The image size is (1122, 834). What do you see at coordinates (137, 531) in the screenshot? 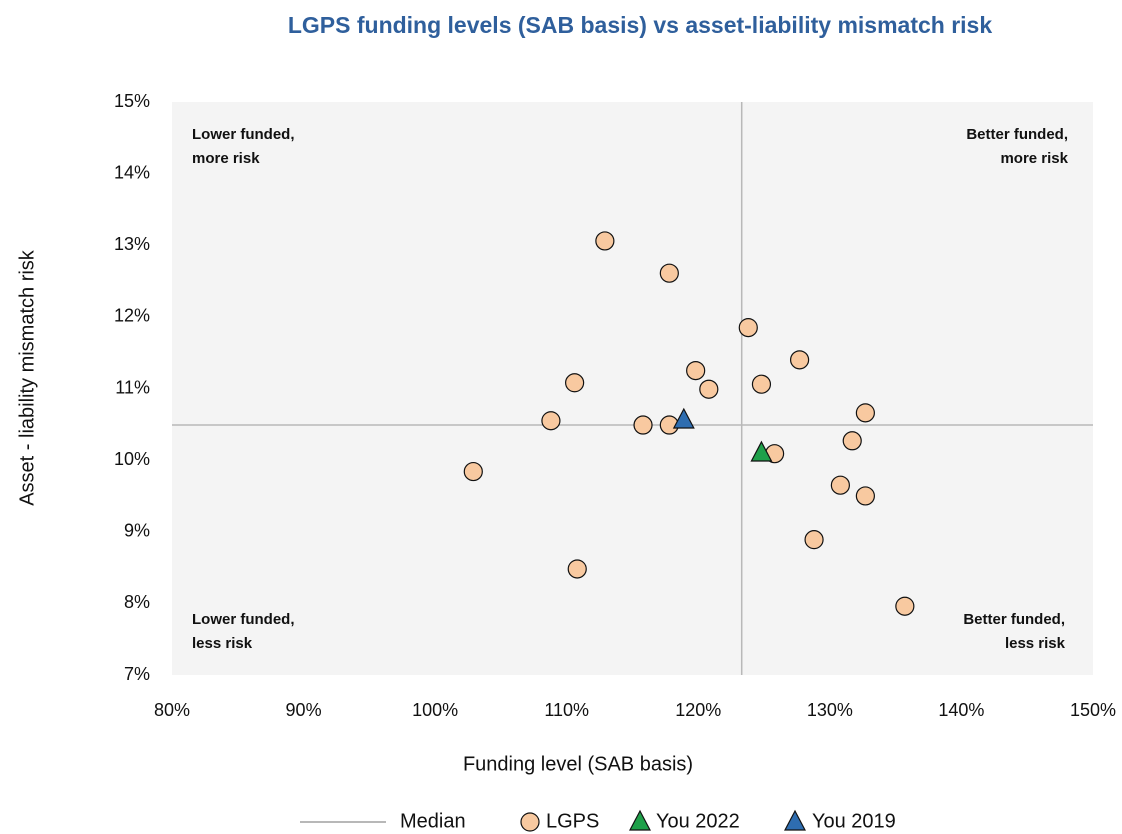
I see `y-tick-label: 9%` at bounding box center [137, 531].